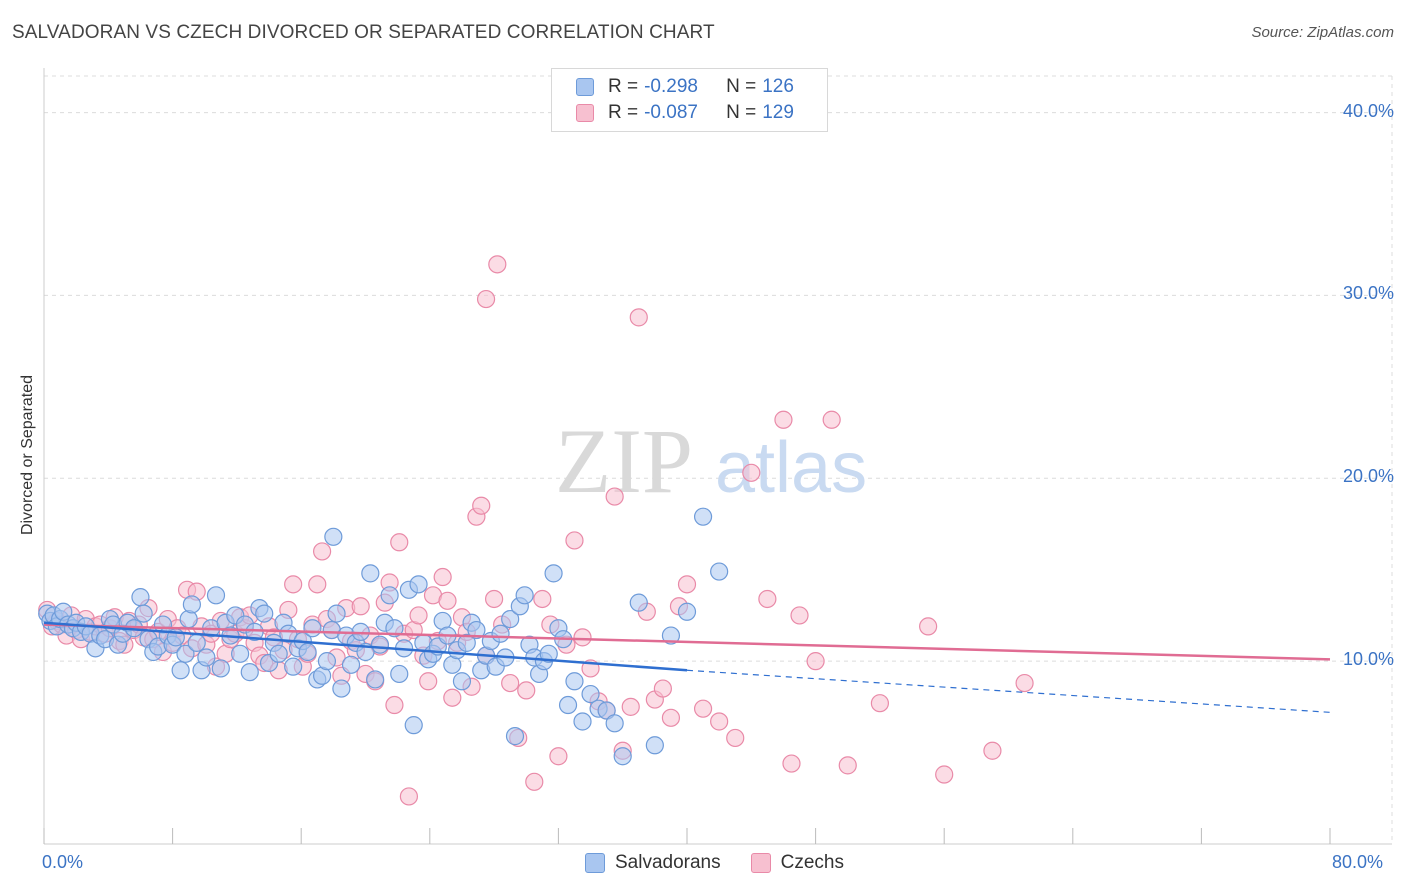  What do you see at coordinates (1368, 659) in the screenshot?
I see `y-tick-label: 10.0%` at bounding box center [1368, 659].